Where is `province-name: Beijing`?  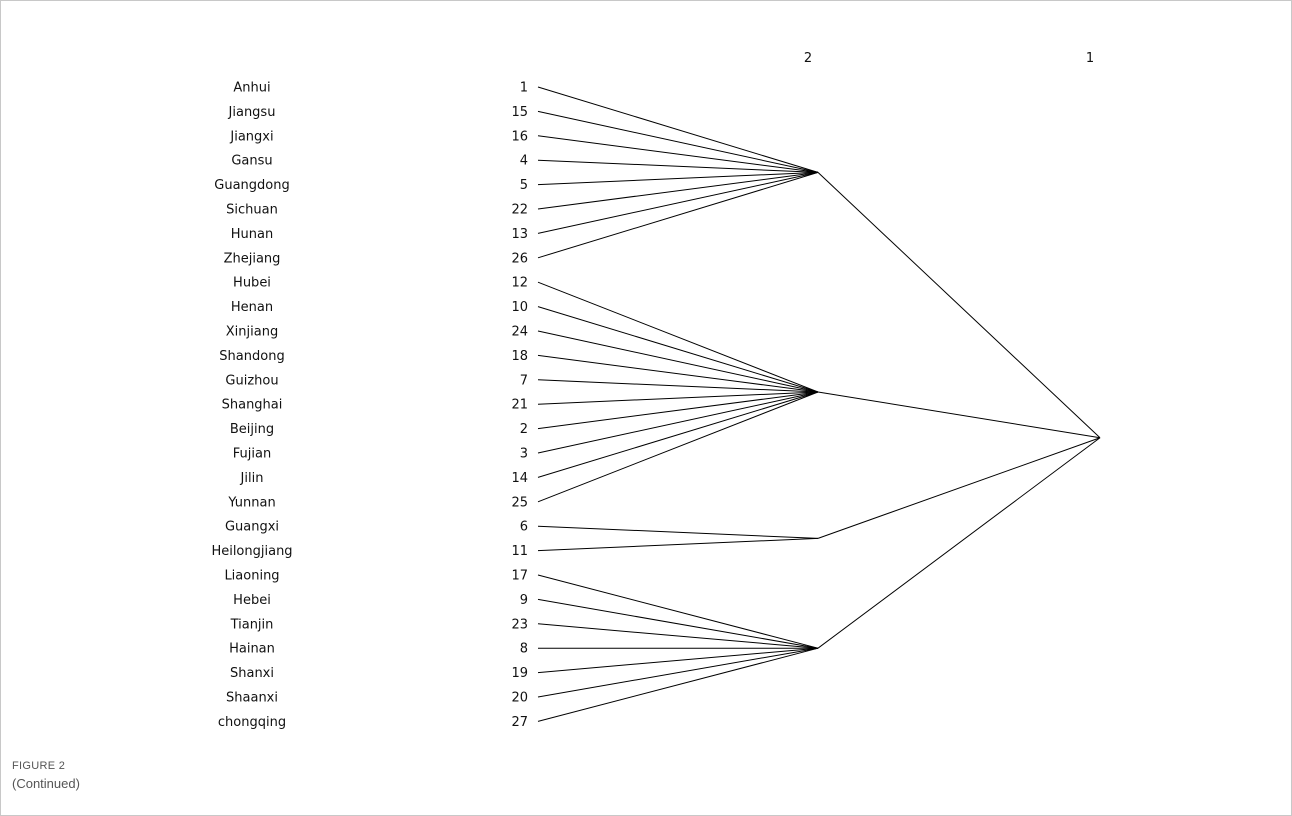 province-name: Beijing is located at coordinates (252, 429).